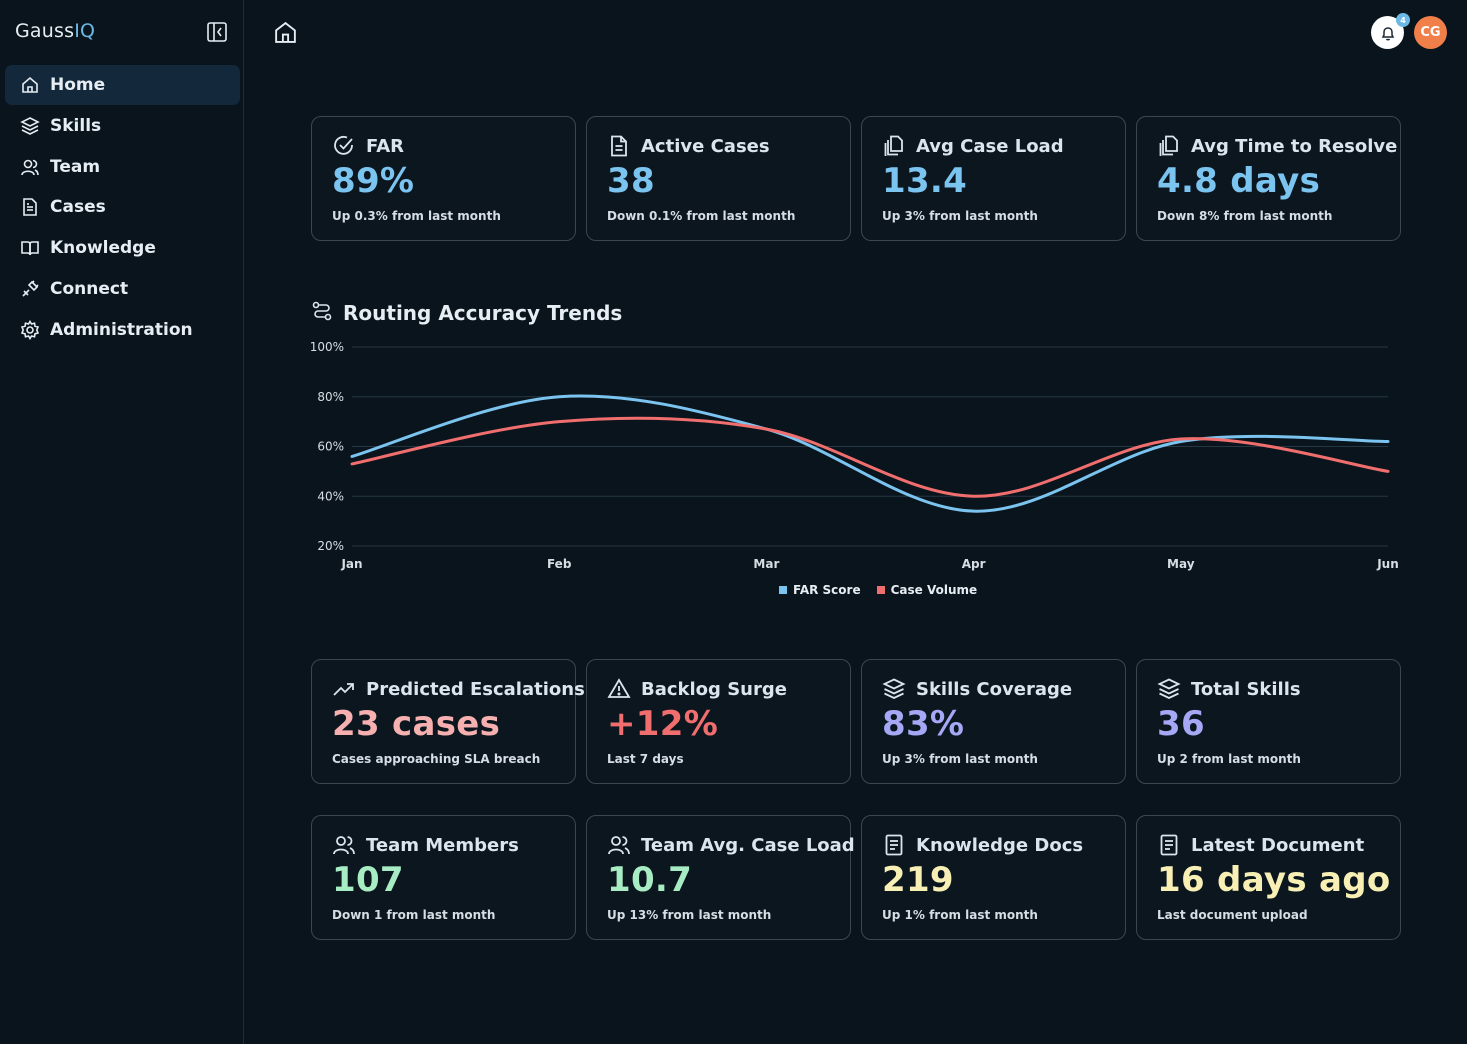 The height and width of the screenshot is (1044, 1467). What do you see at coordinates (1278, 845) in the screenshot?
I see `metric-title: Latest Document` at bounding box center [1278, 845].